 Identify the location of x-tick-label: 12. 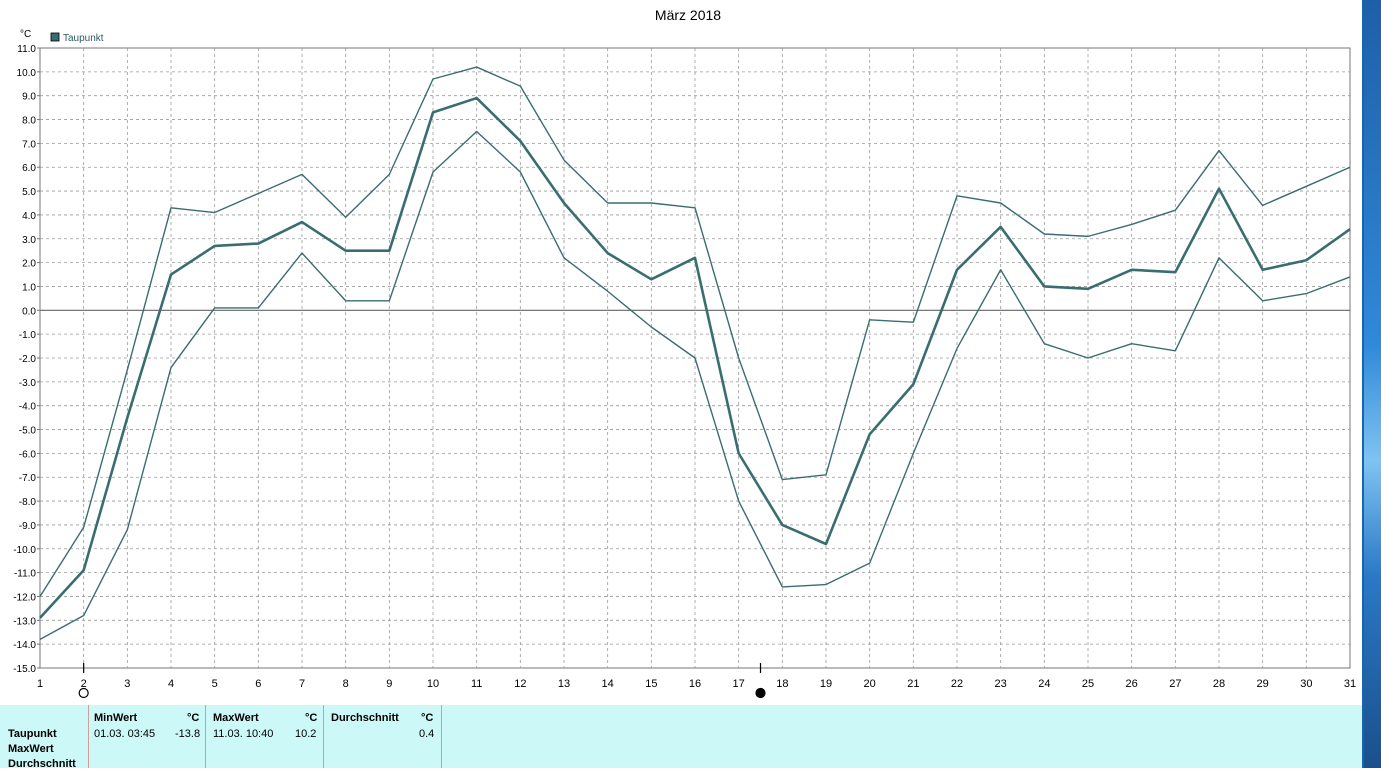
(520, 684).